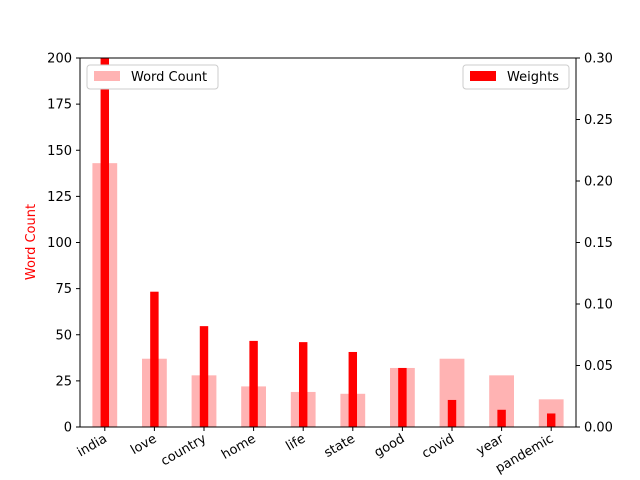 The image size is (640, 480). Describe the element at coordinates (296, 442) in the screenshot. I see `x-tick-label-life: life` at that location.